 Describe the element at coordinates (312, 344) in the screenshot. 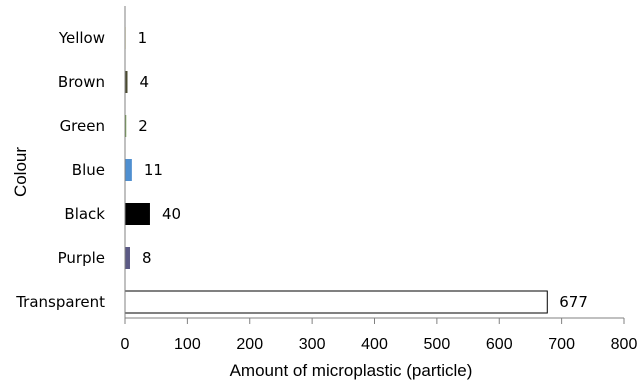

I see `x-tick-label-300: 300` at that location.